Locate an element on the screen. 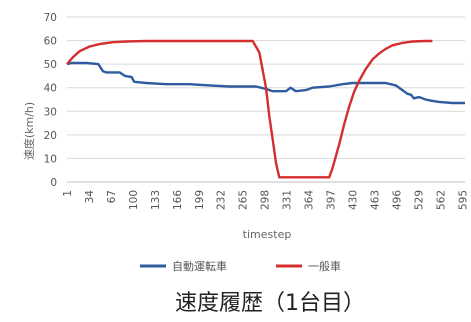  x-tick-label: 199 is located at coordinates (200, 200).